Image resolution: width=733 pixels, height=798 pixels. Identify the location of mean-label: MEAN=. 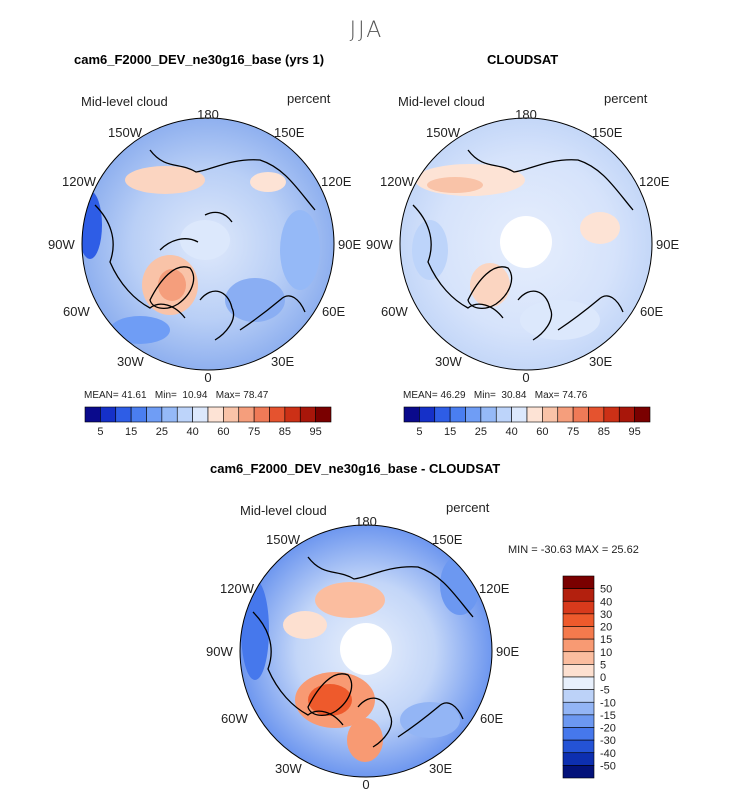
(420, 395).